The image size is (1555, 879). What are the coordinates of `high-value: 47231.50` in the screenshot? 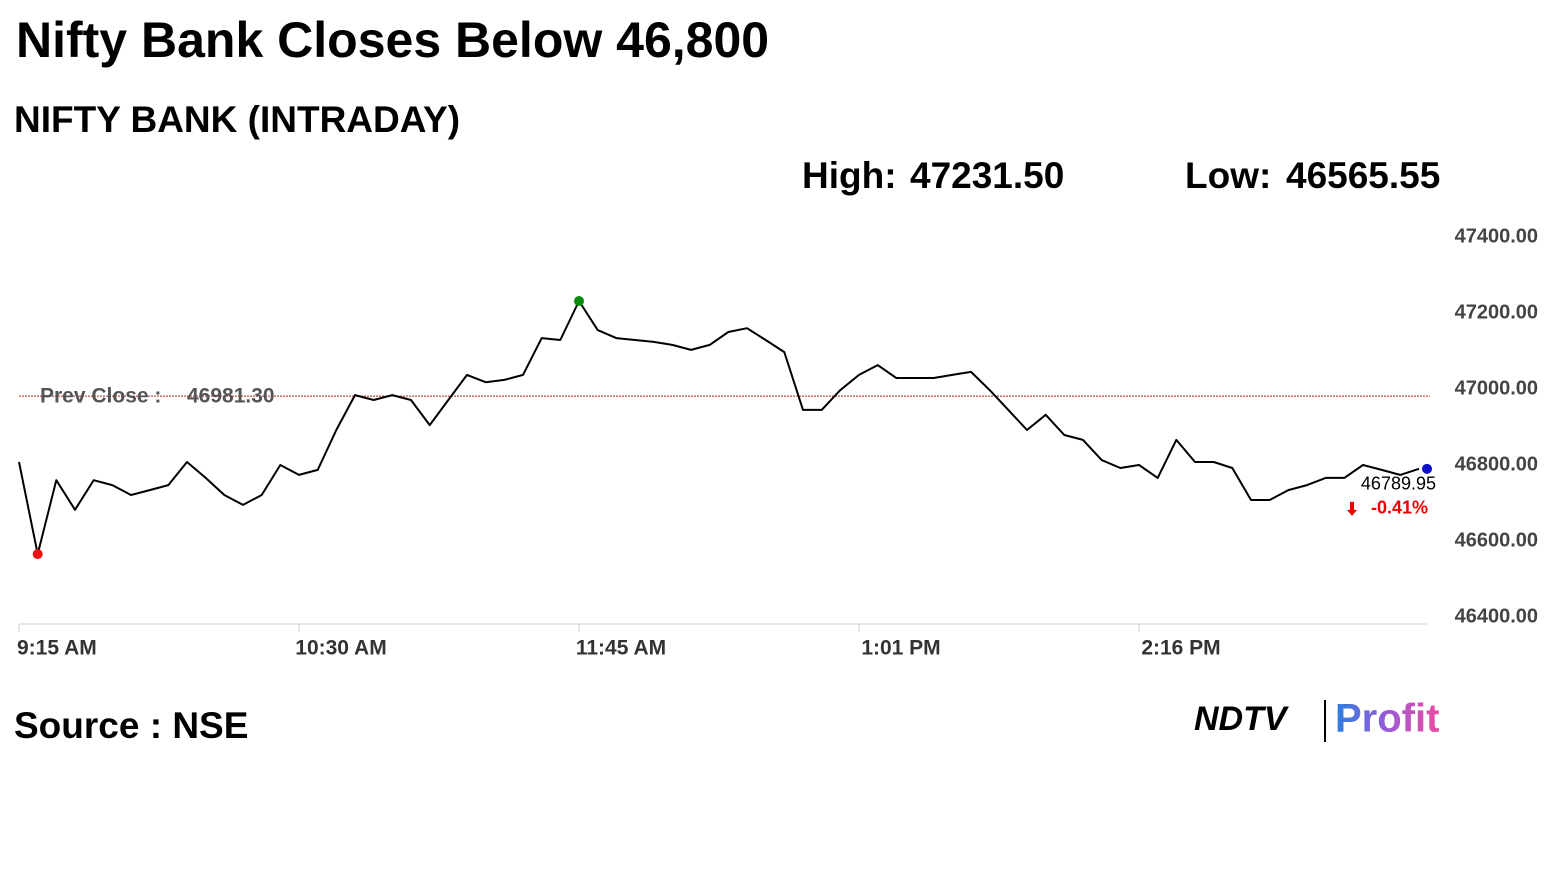 It's located at (987, 175).